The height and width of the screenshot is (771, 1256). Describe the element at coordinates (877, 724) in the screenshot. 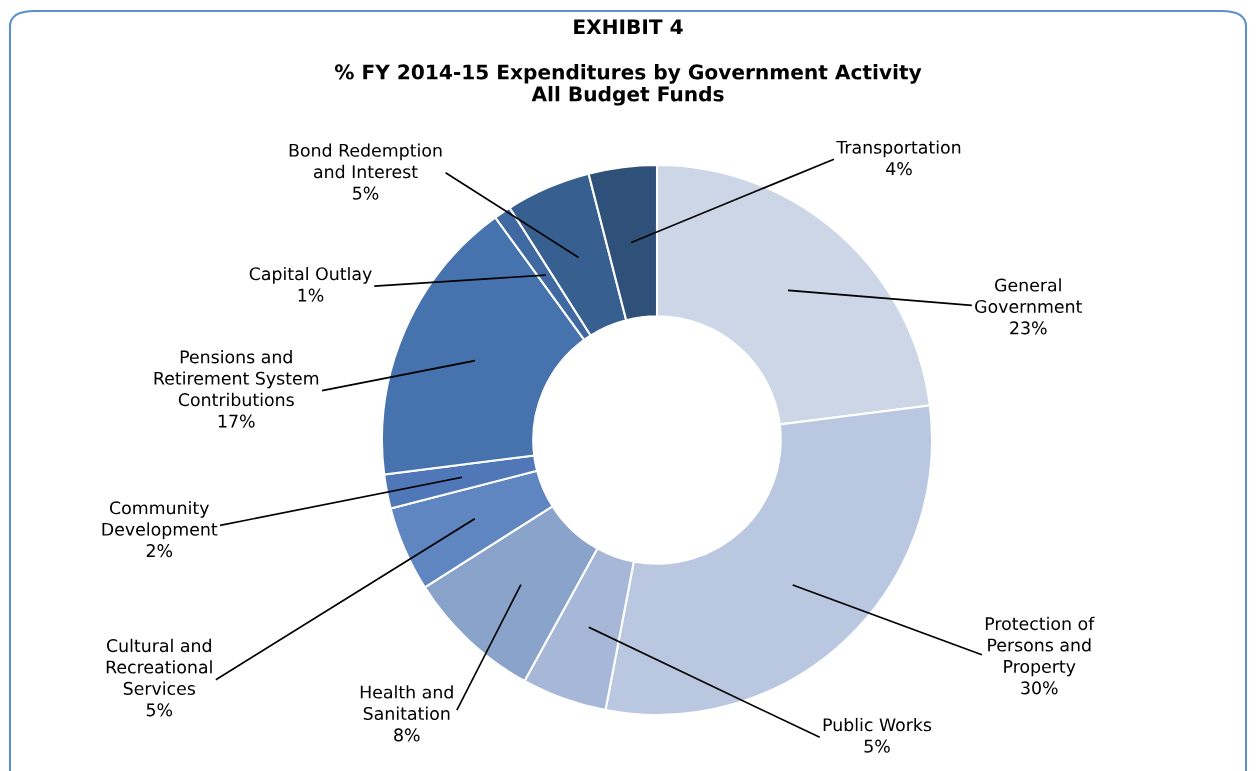

I see `slice-label: Public Works` at that location.